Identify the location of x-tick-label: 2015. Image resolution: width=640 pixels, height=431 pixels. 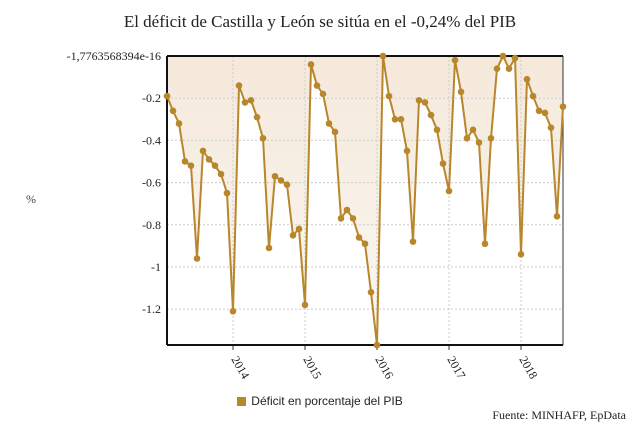
(312, 368).